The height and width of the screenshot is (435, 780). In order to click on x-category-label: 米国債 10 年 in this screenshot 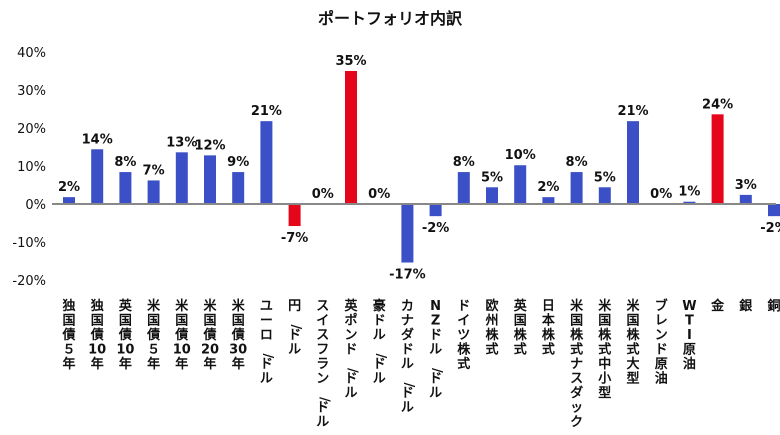, I will do `click(182, 335)`.